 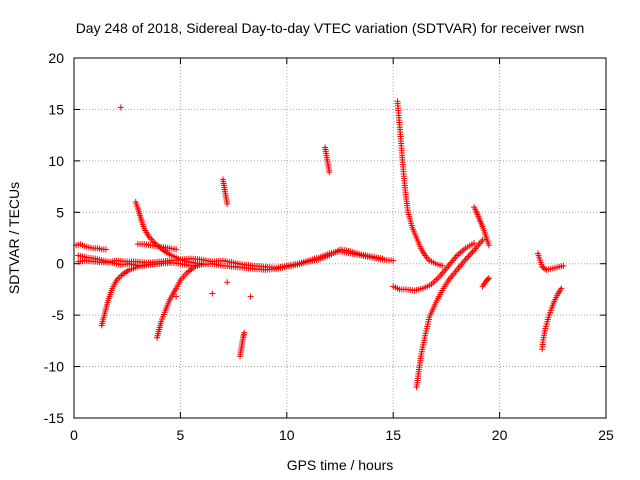 I want to click on series-arc-15-19h-low, so click(x=434, y=267).